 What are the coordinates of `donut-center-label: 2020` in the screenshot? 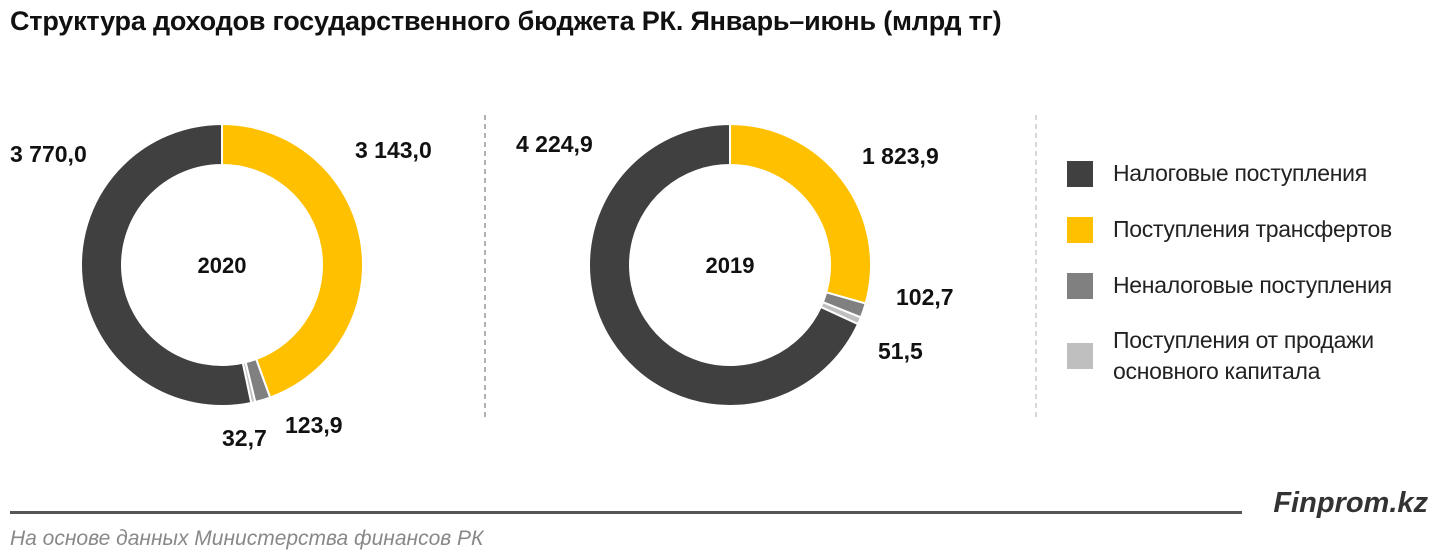 It's located at (222, 265).